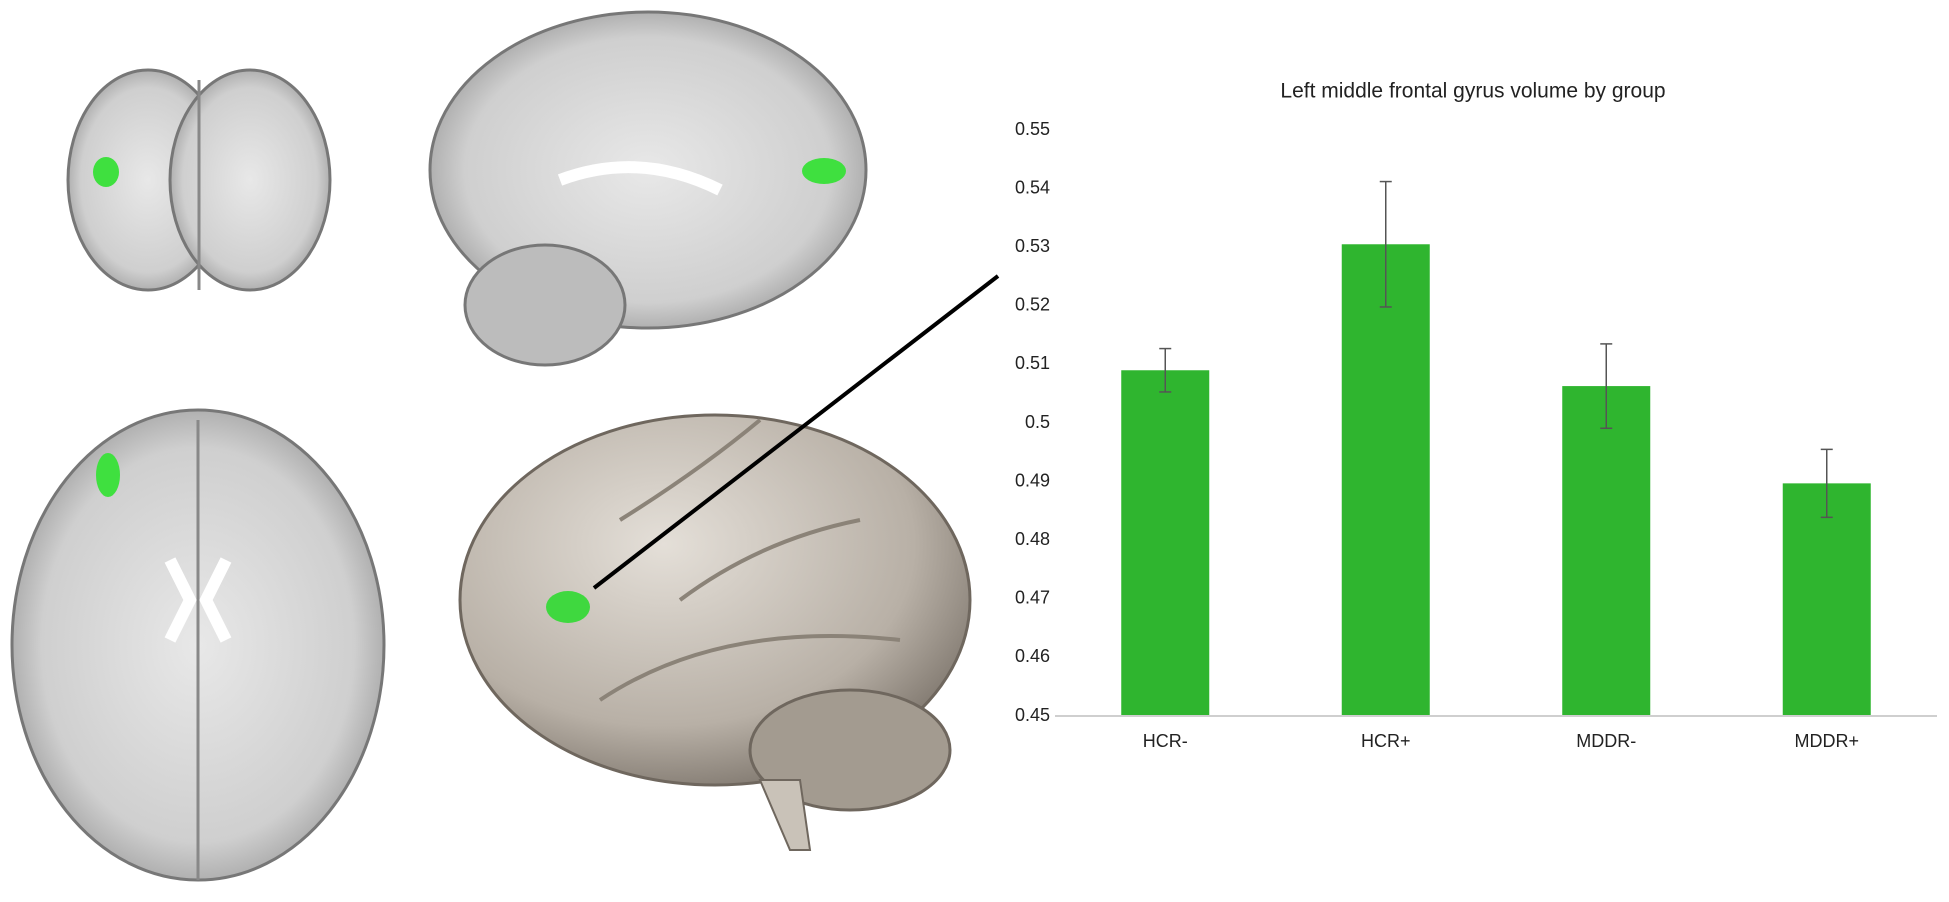 Image resolution: width=1949 pixels, height=902 pixels. I want to click on y-tick-label: 0.5, so click(1037, 422).